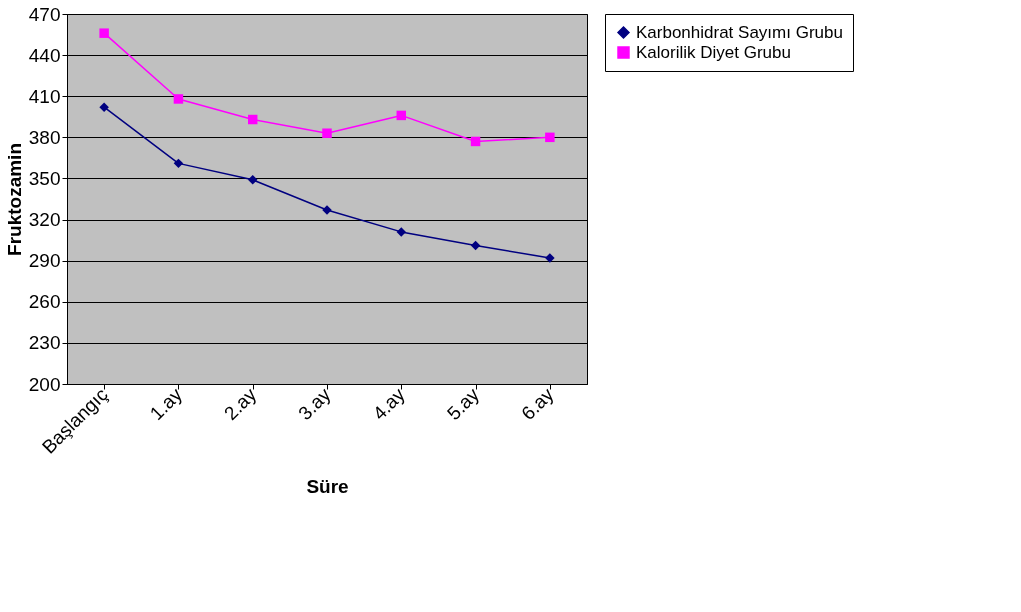 This screenshot has height=612, width=1021. Describe the element at coordinates (44, 302) in the screenshot. I see `y-tick-label: 260` at that location.